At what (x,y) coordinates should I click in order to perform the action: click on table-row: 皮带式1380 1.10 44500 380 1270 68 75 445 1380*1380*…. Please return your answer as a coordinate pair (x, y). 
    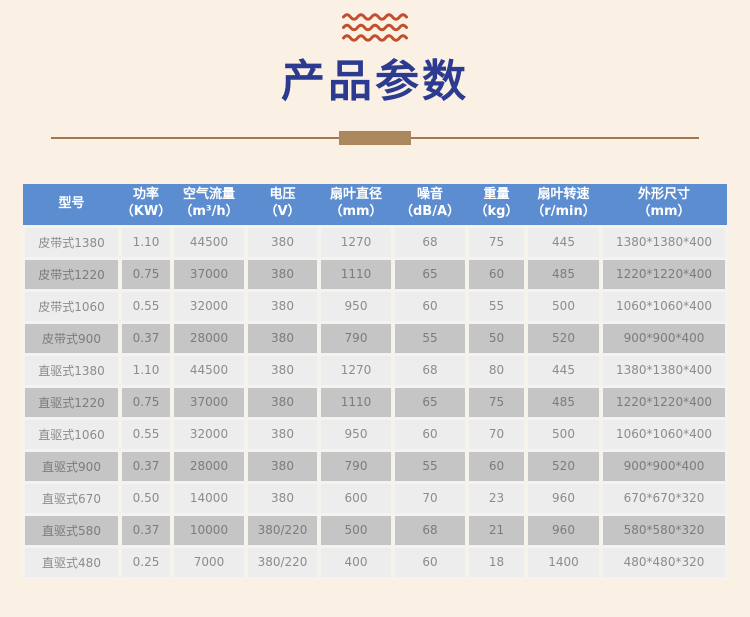
    Looking at the image, I should click on (375, 242).